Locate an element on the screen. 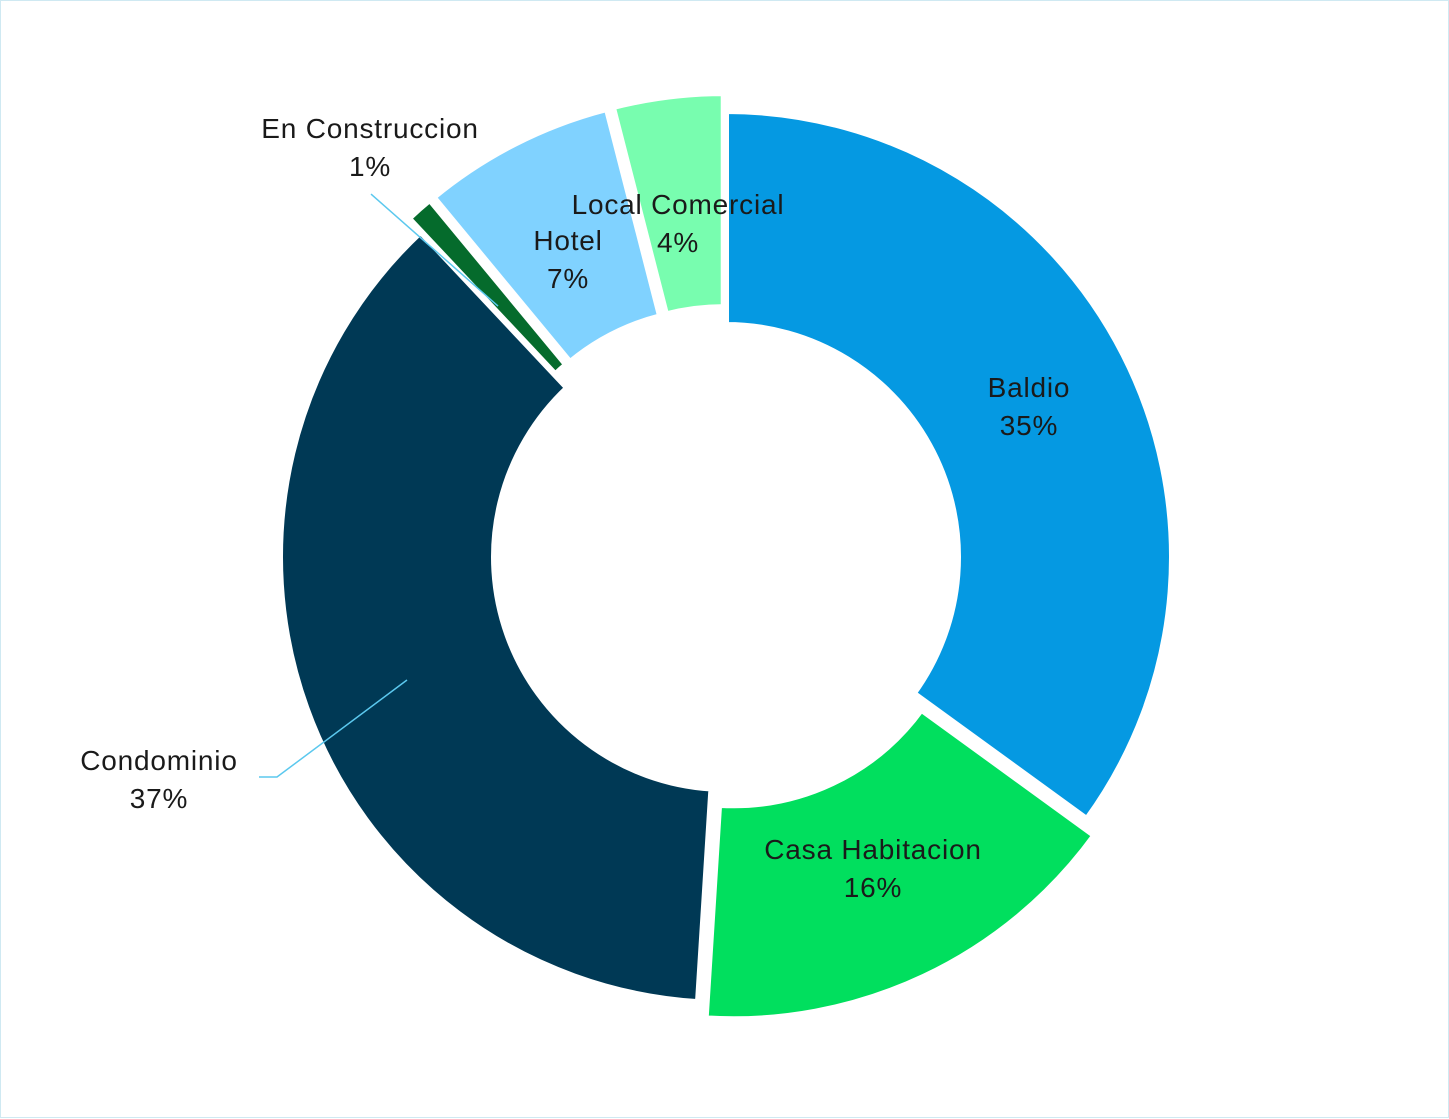 The image size is (1449, 1119). value-label-local-comercial: 4% is located at coordinates (678, 242).